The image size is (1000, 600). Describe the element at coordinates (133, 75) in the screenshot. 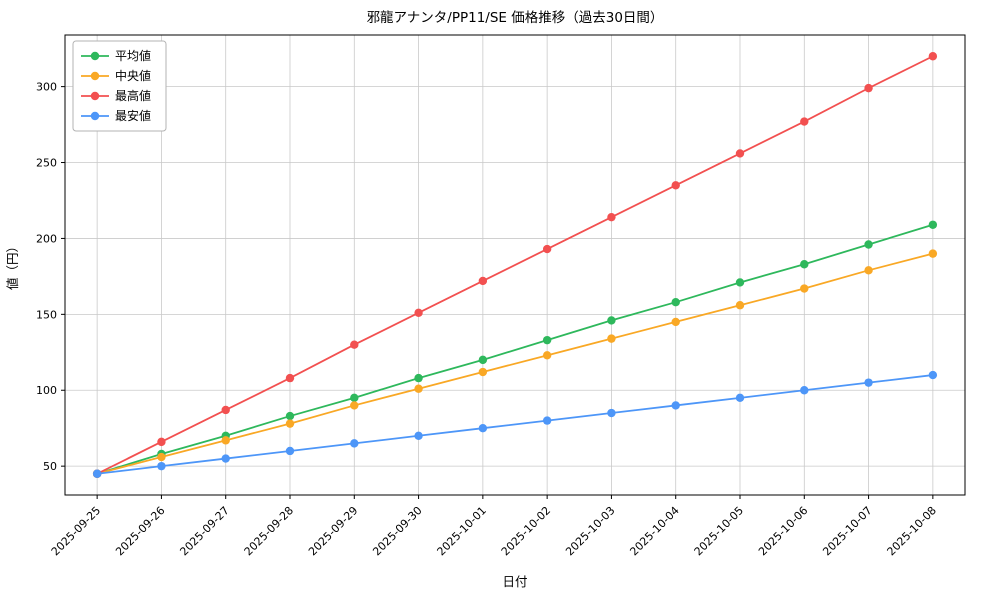

I see `legend-label: 中央値` at that location.